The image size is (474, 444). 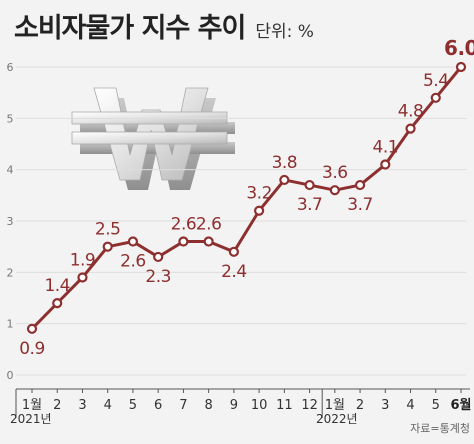 What do you see at coordinates (259, 405) in the screenshot?
I see `x-tick-label: 10` at bounding box center [259, 405].